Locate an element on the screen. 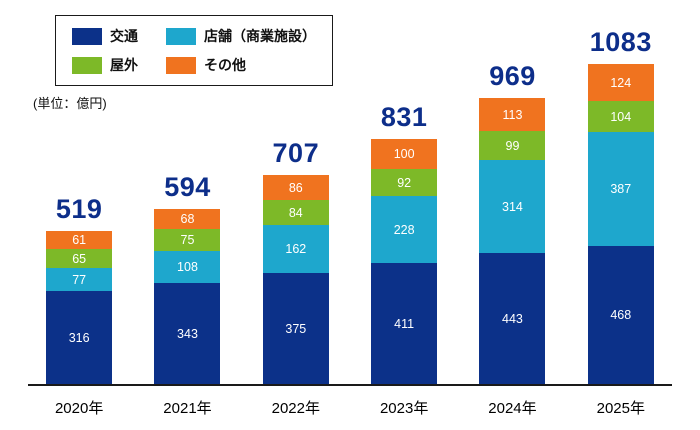 The width and height of the screenshot is (700, 430). bar-stack: 124 104 387 468 is located at coordinates (620, 224).